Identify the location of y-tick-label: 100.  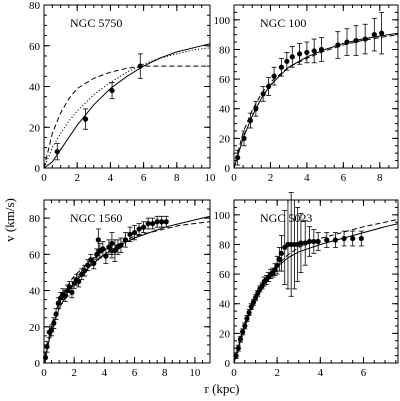
(222, 21).